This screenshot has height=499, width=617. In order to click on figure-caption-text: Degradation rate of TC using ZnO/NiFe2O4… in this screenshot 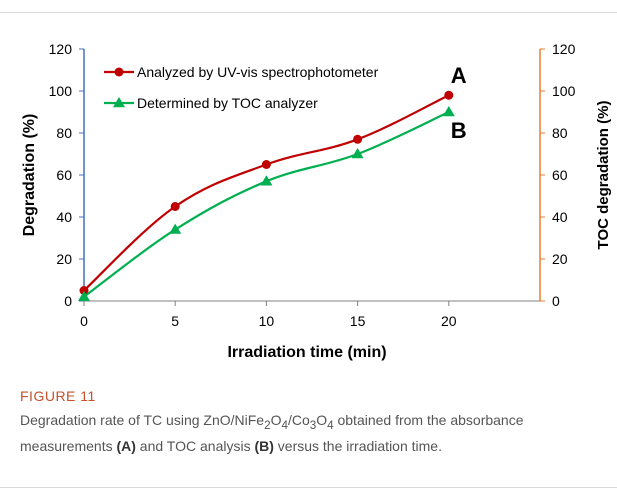, I will do `click(310, 433)`.